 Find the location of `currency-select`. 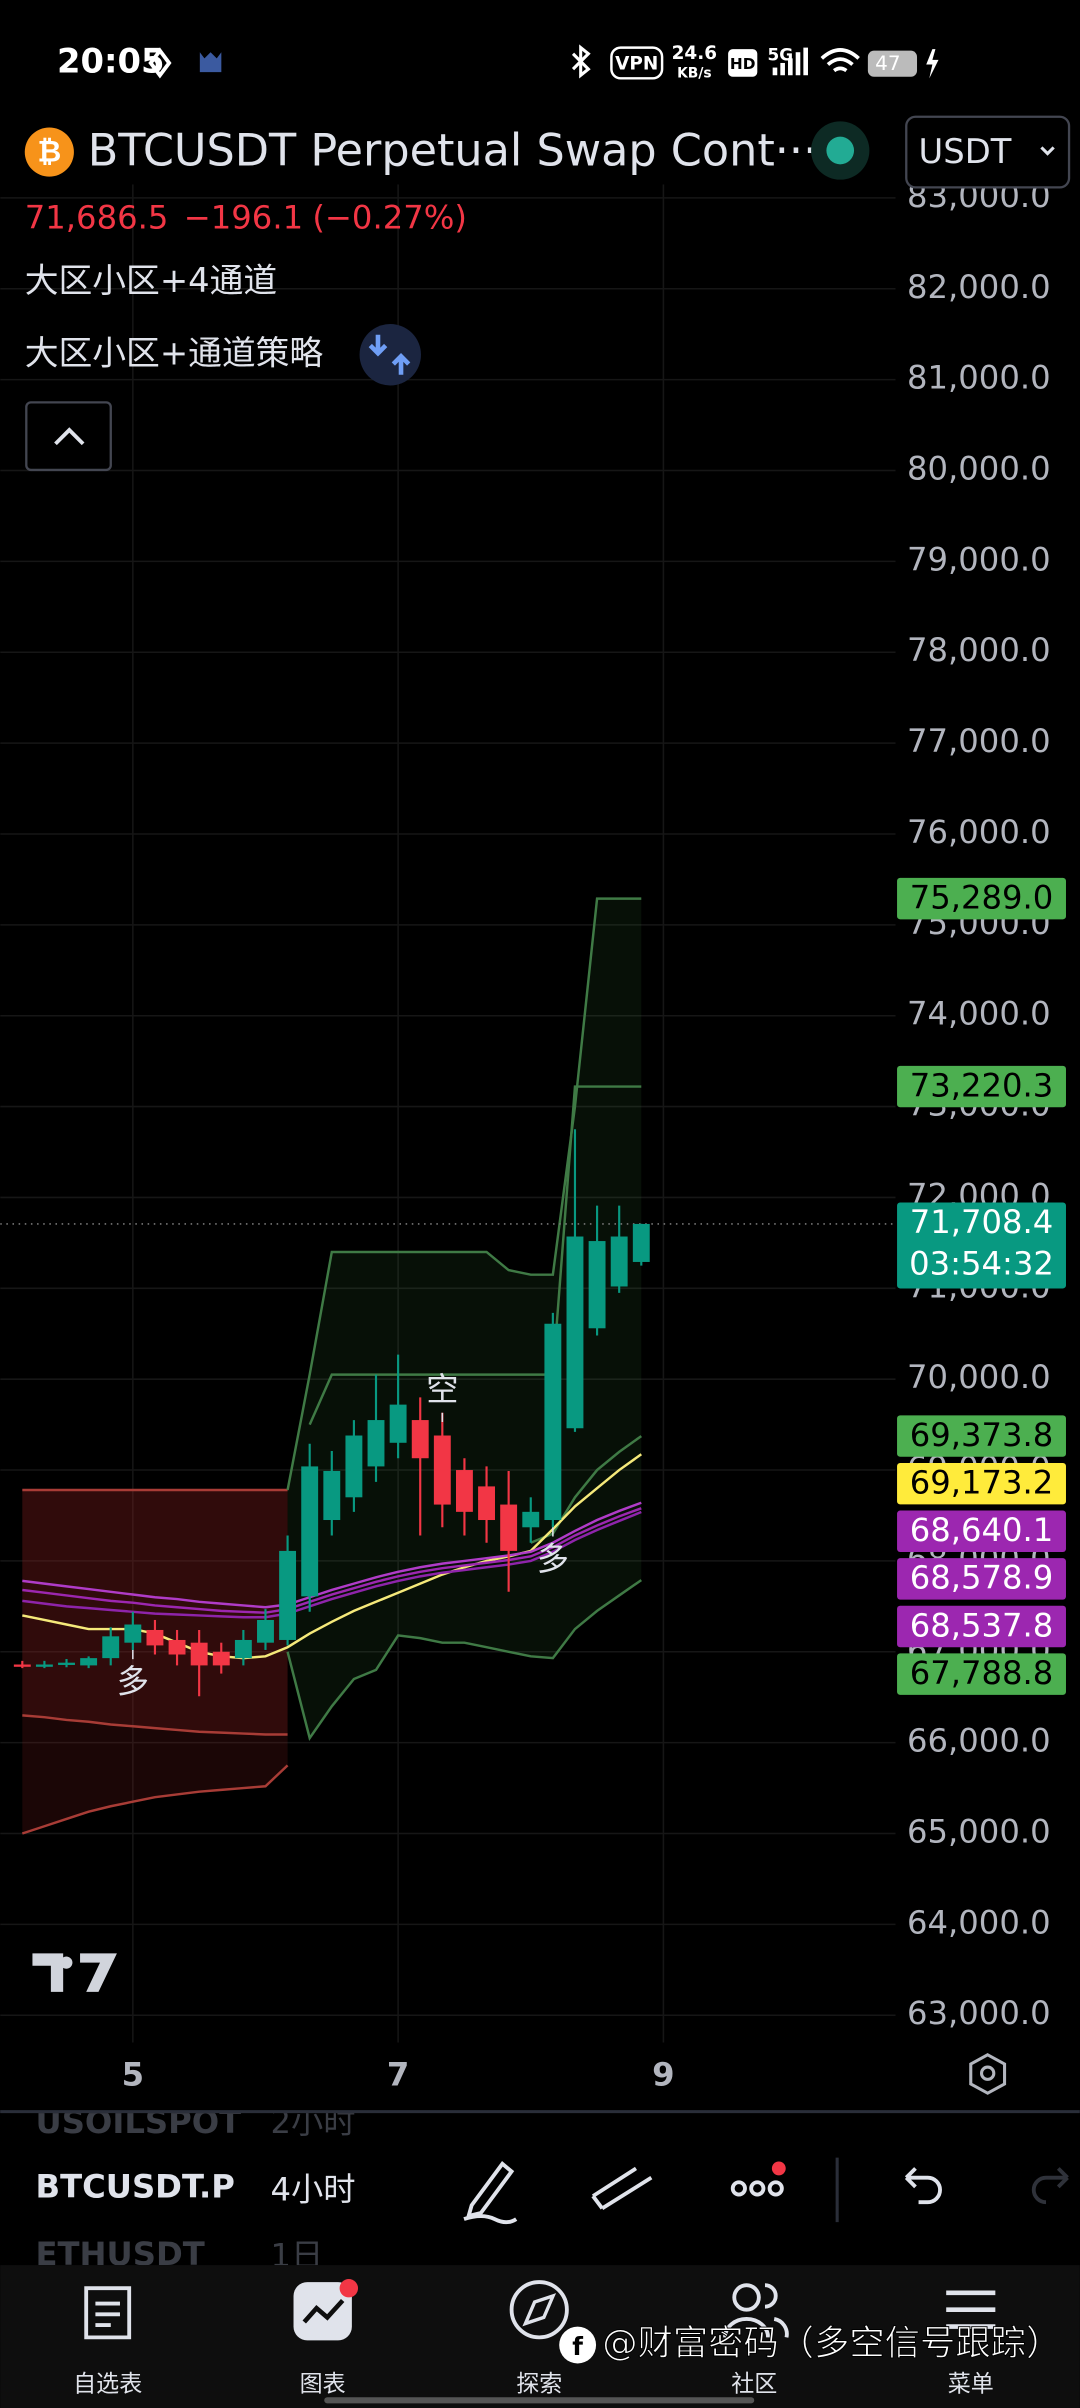

currency-select is located at coordinates (988, 152).